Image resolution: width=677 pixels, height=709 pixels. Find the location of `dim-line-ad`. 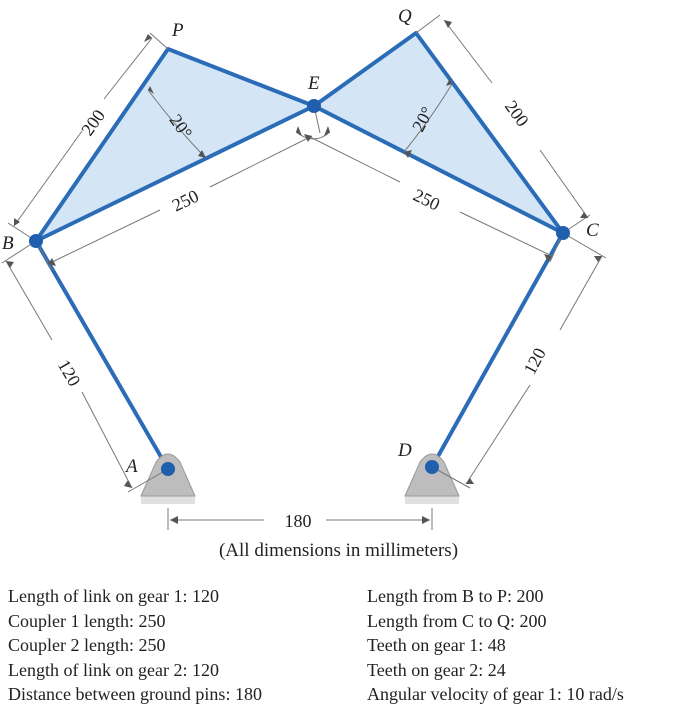

dim-line-ad is located at coordinates (300, 519).